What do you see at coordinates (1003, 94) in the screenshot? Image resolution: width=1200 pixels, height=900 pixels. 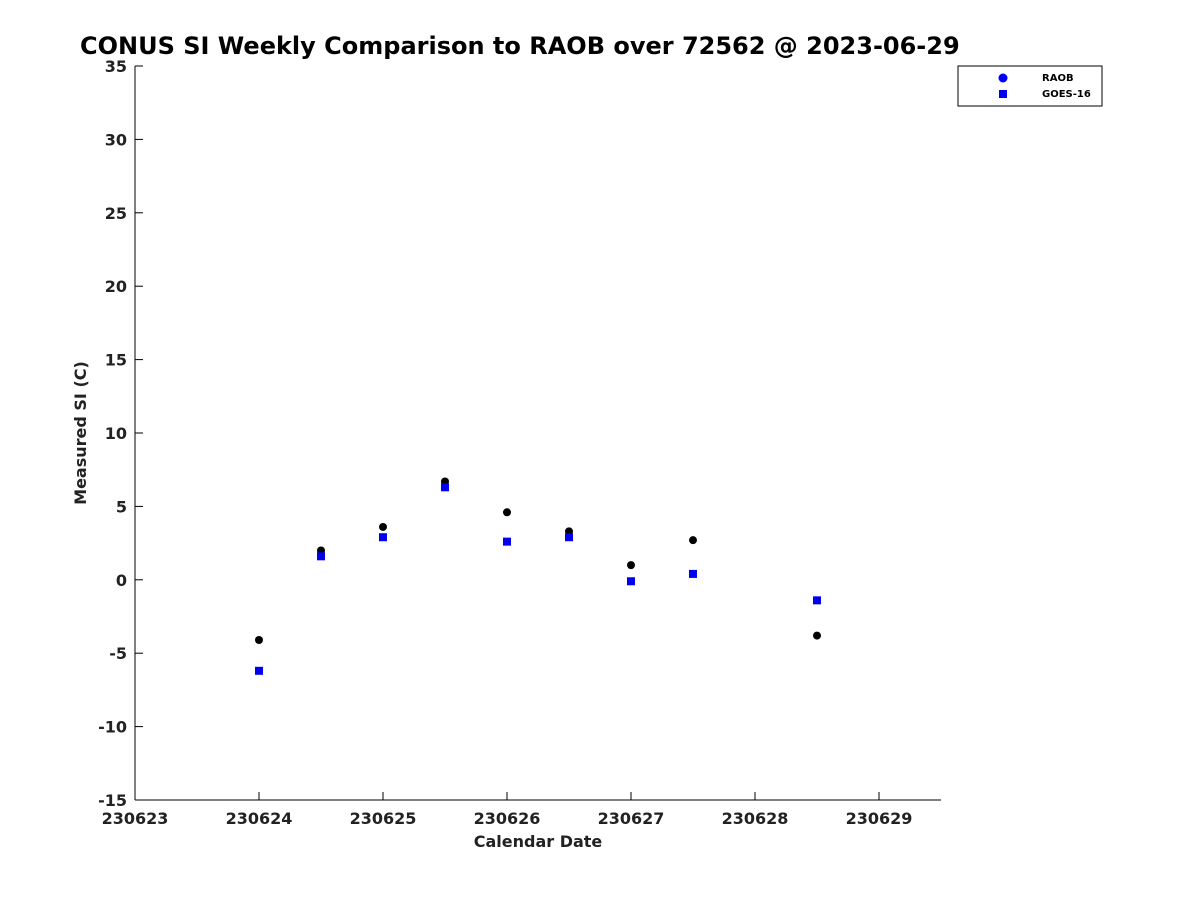 I see `legend-goes-marker` at bounding box center [1003, 94].